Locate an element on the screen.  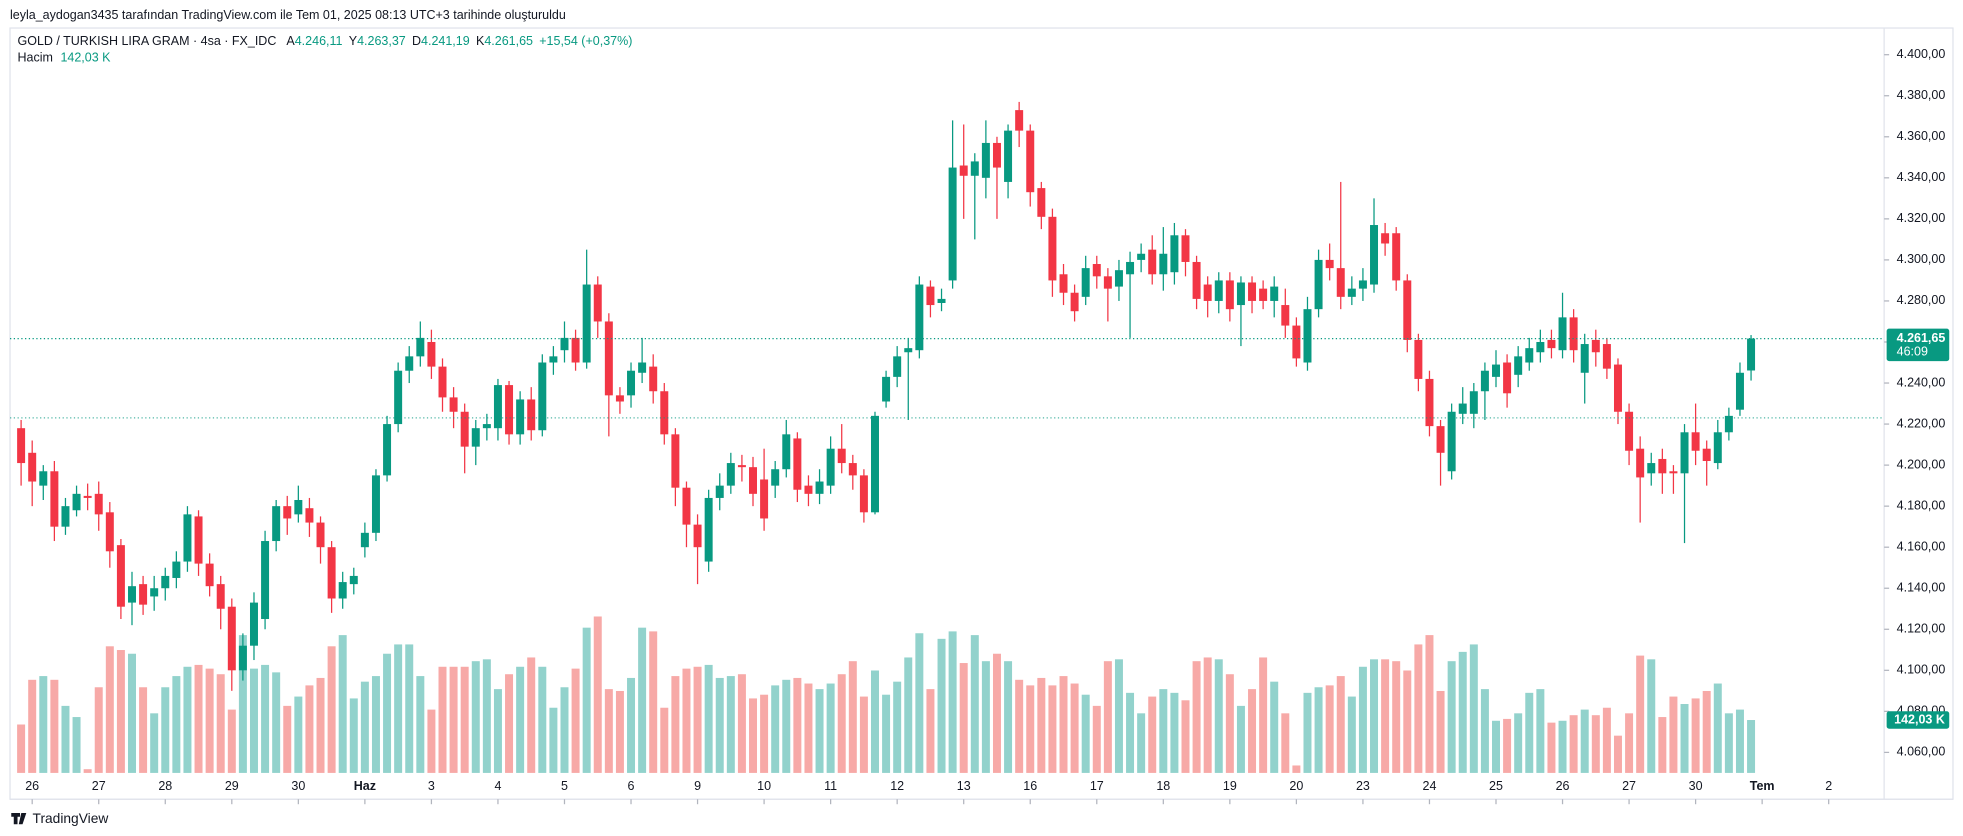
logo-text: TradingView is located at coordinates (71, 818).